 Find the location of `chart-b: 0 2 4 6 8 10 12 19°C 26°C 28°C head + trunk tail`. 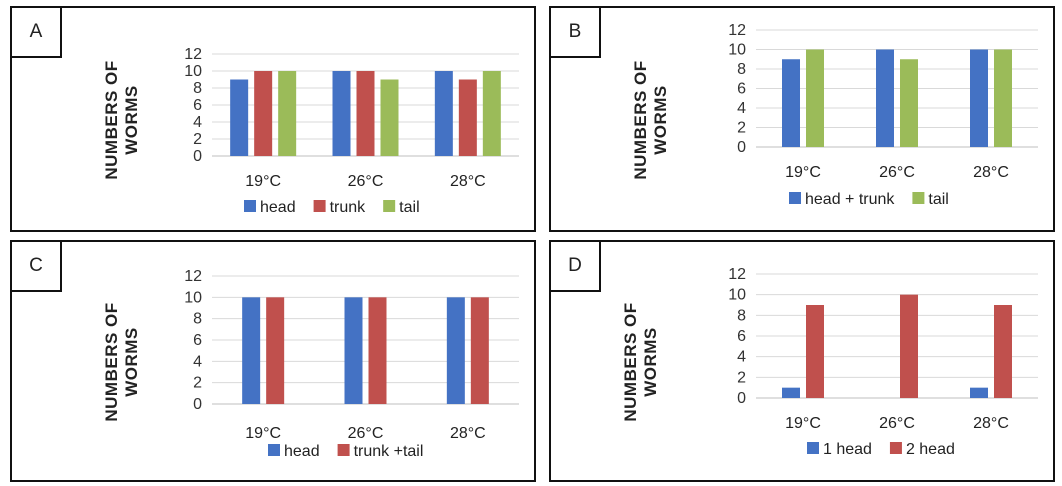

chart-b: 0 2 4 6 8 10 12 19°C 26°C 28°C head + trunk tail is located at coordinates (883, 115).